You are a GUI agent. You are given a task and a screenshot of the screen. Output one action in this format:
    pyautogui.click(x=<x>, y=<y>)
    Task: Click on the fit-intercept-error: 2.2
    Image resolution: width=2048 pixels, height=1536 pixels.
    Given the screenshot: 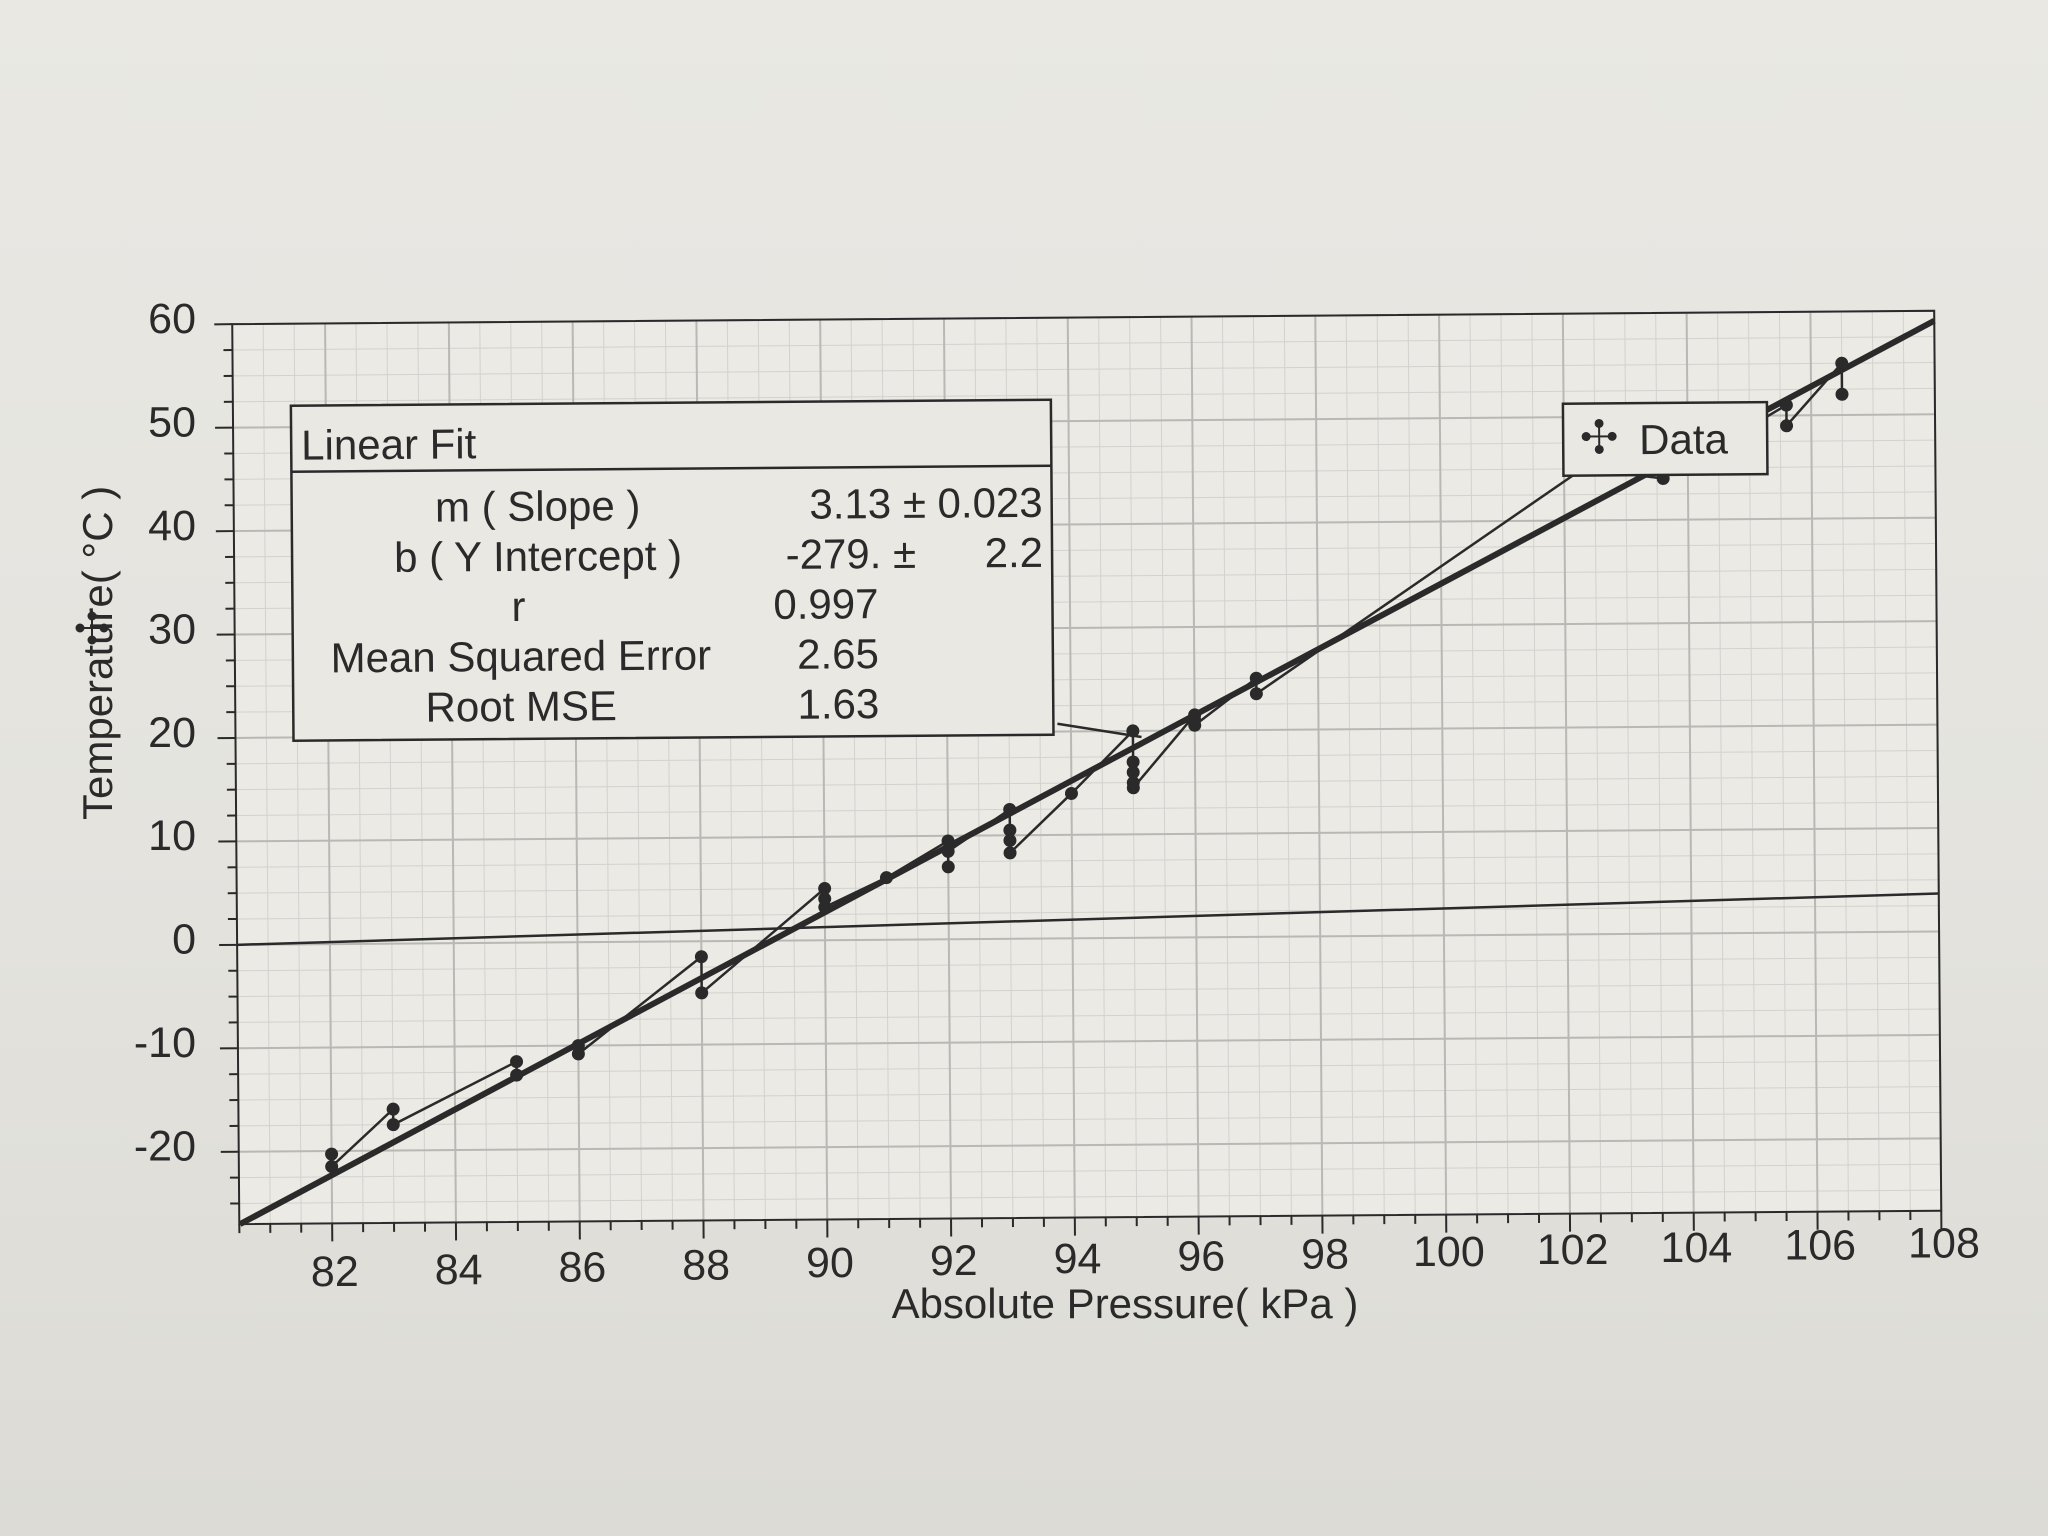 What is the action you would take?
    pyautogui.click(x=1013, y=552)
    